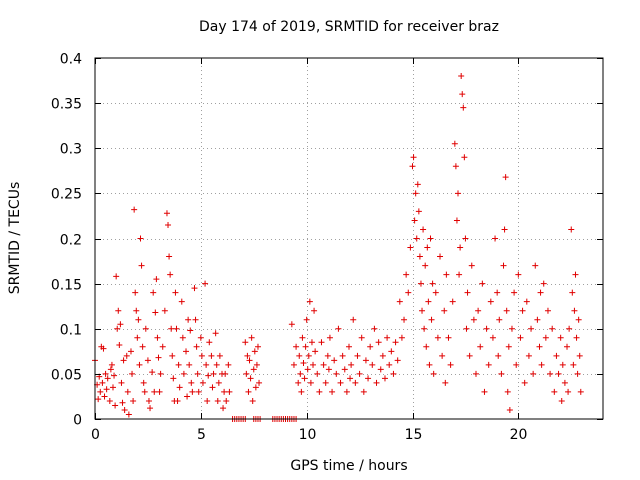 The width and height of the screenshot is (640, 480). Describe the element at coordinates (66, 195) in the screenshot. I see `y-tick-label: 0.25` at that location.